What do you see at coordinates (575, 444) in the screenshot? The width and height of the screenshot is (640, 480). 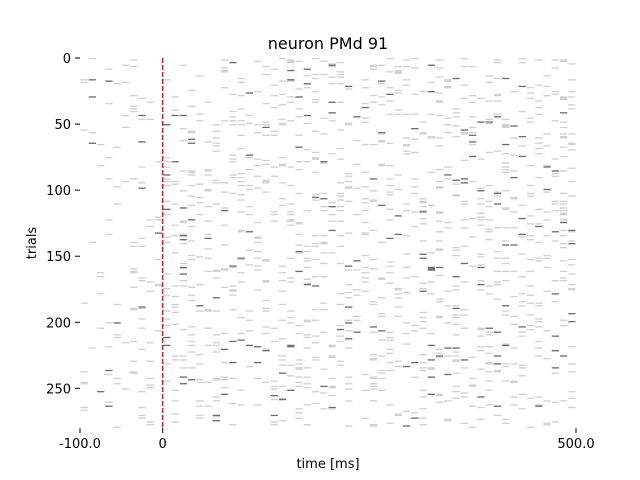 I see `x-tick-label: 500.0` at bounding box center [575, 444].